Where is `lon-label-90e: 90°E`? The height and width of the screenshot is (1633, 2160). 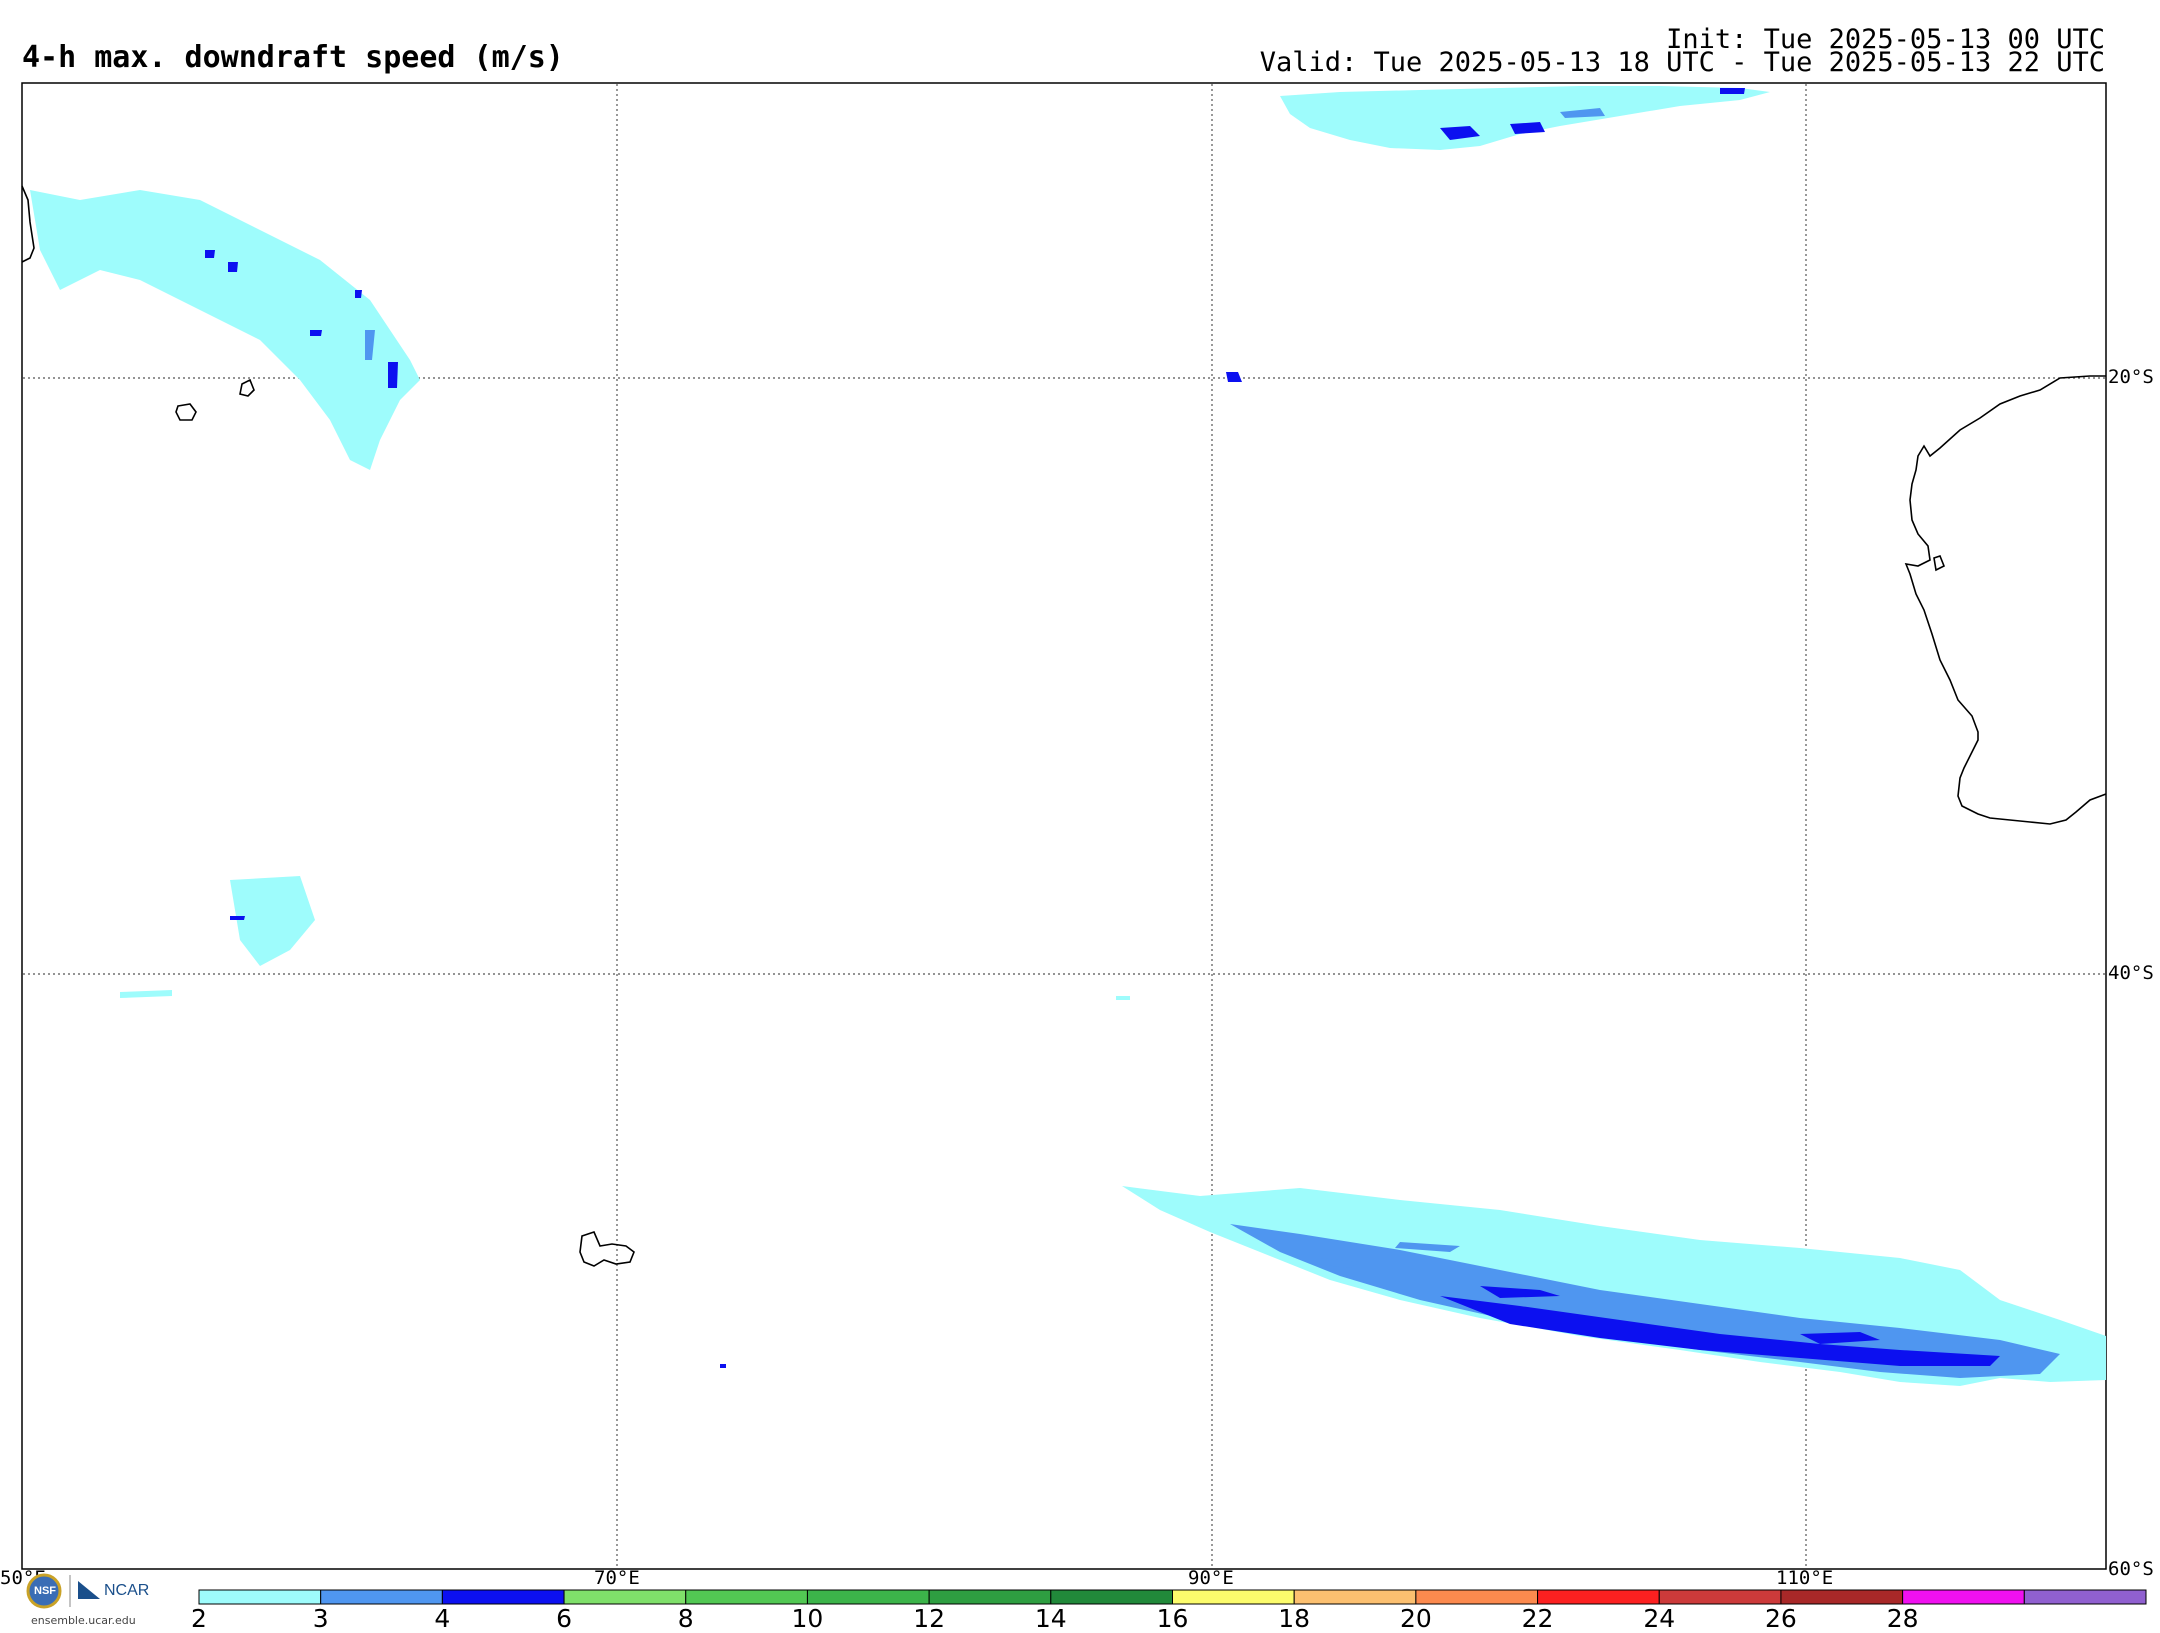
lon-label-90e: 90°E is located at coordinates (1211, 1578).